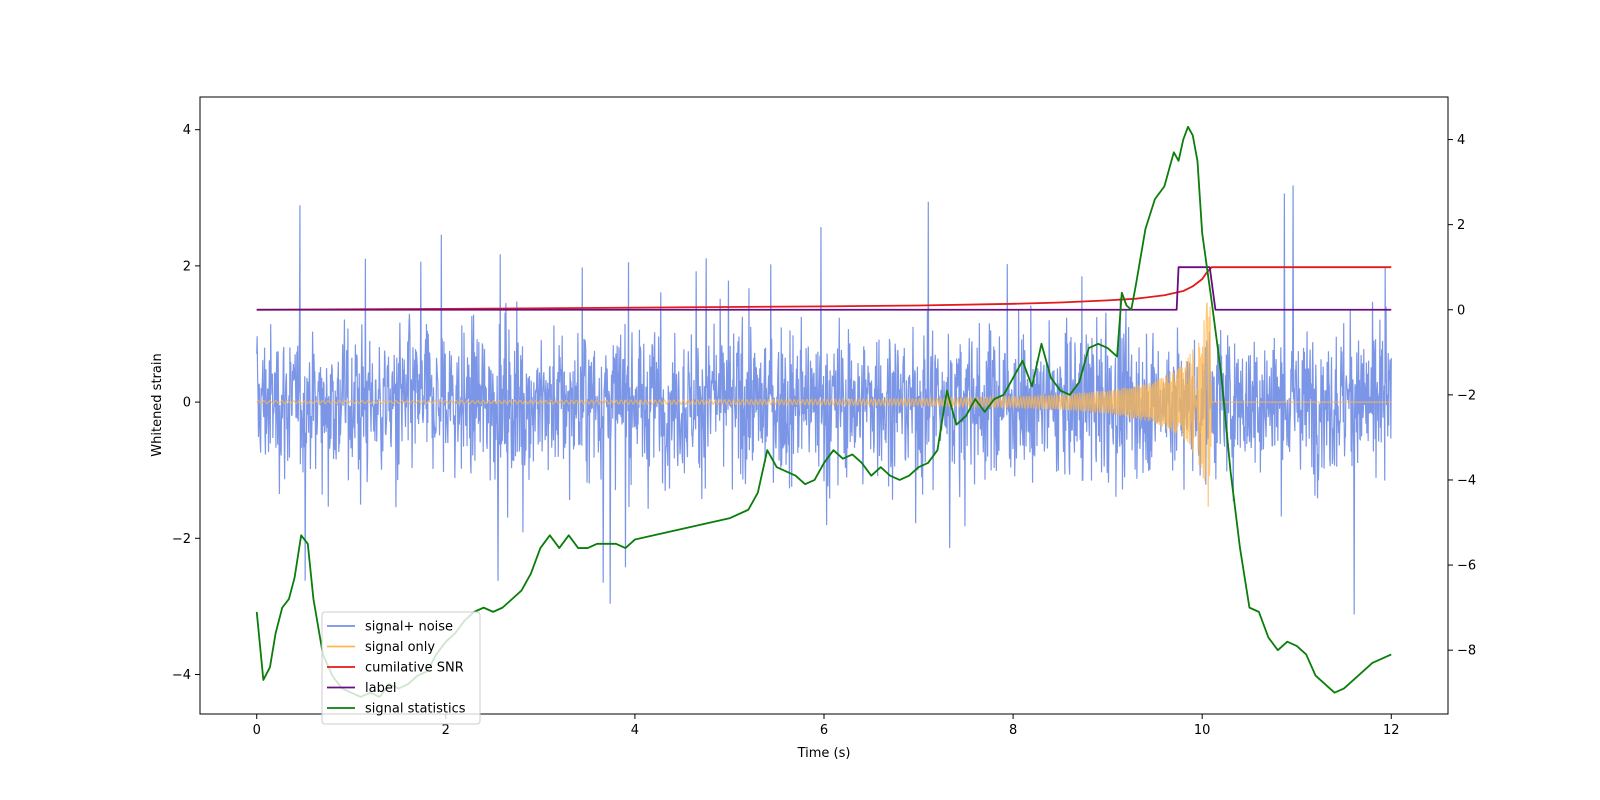  Describe the element at coordinates (1461, 140) in the screenshot. I see `y-right-tick-label: 4` at that location.